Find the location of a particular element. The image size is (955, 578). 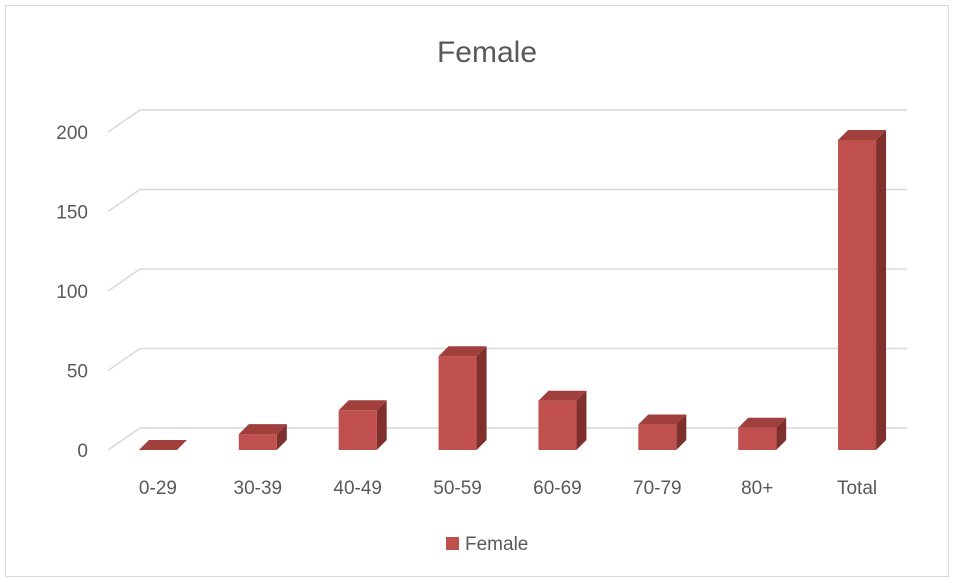

x-tick-label-5: 70-79 is located at coordinates (657, 488).